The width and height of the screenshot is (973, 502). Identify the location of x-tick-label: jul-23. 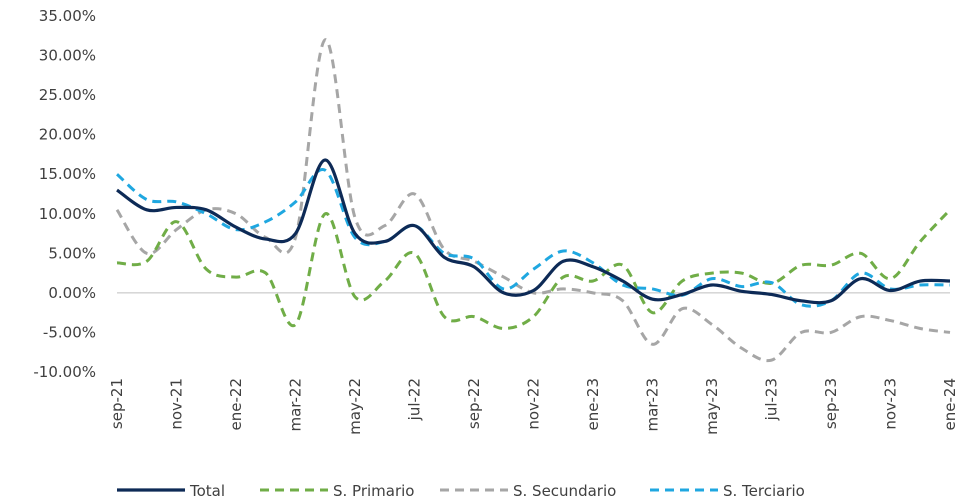
(772, 399).